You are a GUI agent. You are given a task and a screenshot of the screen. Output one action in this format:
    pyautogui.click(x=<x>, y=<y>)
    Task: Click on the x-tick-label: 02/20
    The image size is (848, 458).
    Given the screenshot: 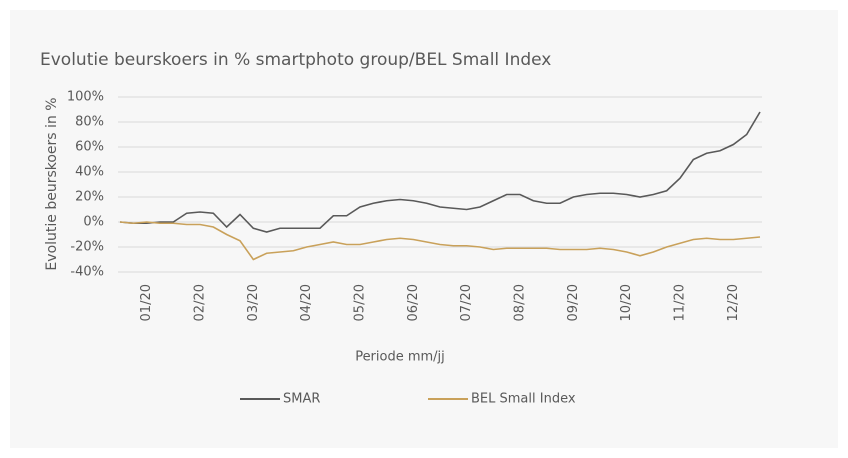 What is the action you would take?
    pyautogui.click(x=200, y=302)
    